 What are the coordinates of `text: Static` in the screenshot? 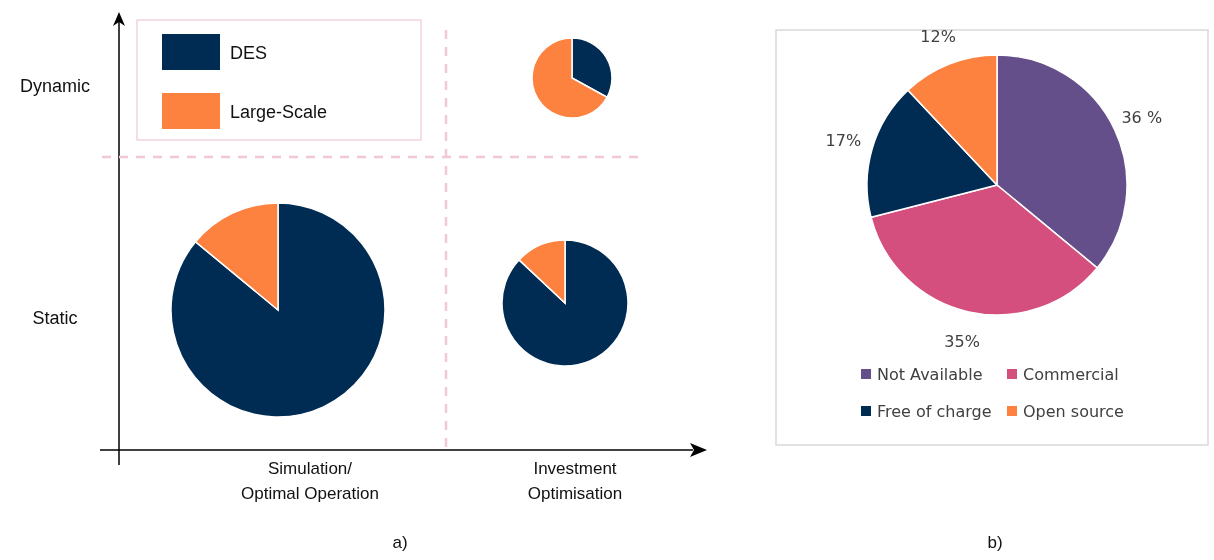 It's located at (55, 318).